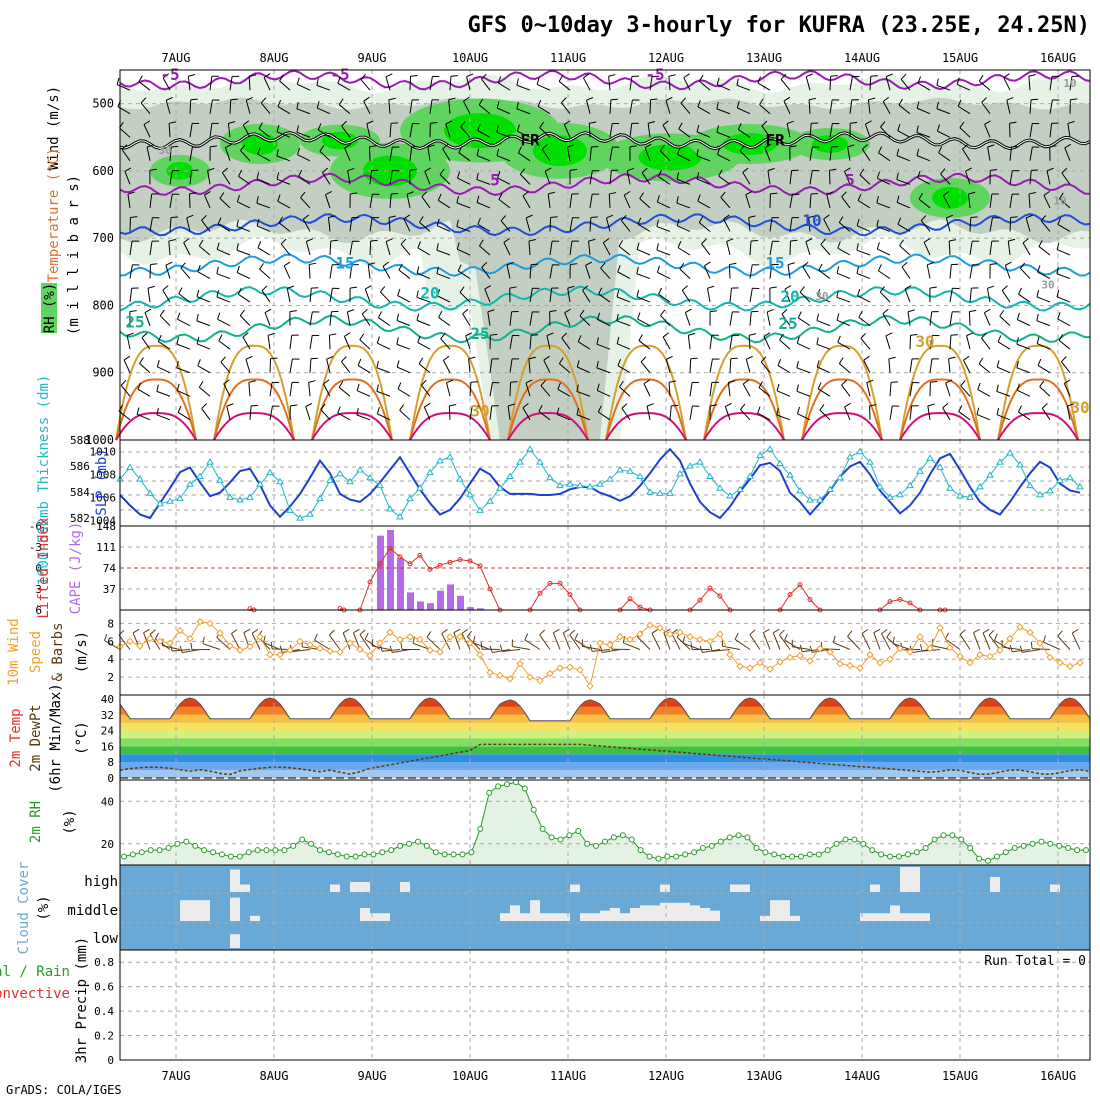 Image resolution: width=1100 pixels, height=1100 pixels. I want to click on pressure-tick-label: 1000, so click(99, 440).